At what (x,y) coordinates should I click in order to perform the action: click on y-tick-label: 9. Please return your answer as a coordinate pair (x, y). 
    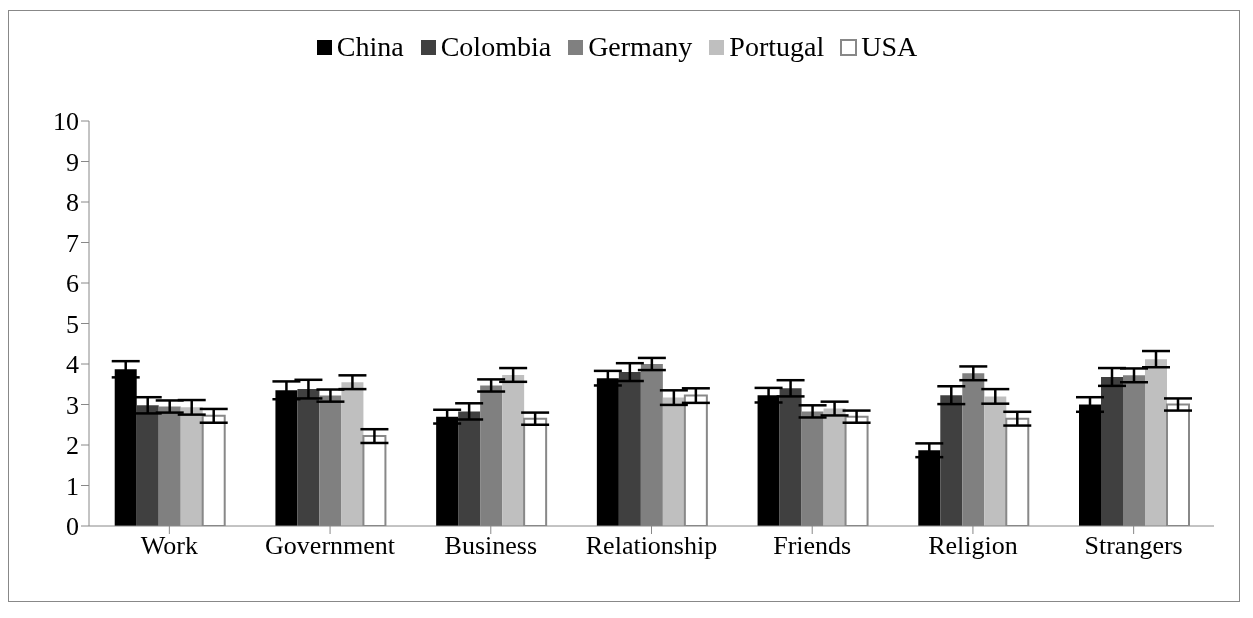
    Looking at the image, I should click on (72, 162).